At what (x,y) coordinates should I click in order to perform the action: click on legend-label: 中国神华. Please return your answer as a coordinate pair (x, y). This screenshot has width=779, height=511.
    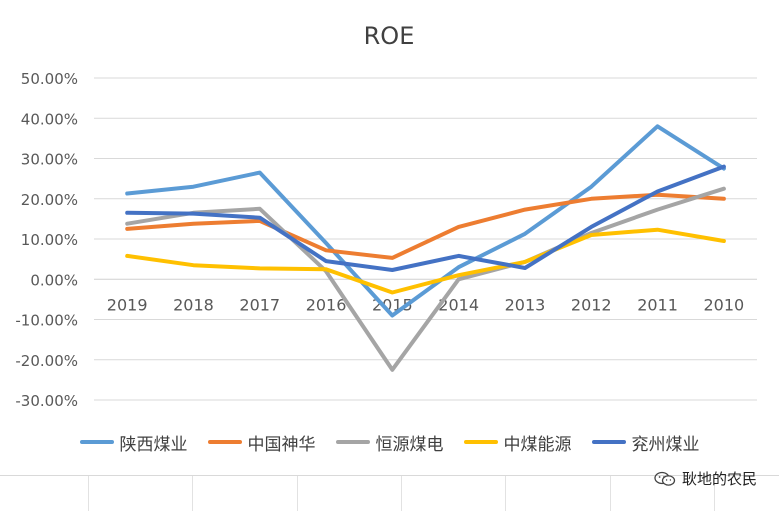
    Looking at the image, I should click on (281, 444).